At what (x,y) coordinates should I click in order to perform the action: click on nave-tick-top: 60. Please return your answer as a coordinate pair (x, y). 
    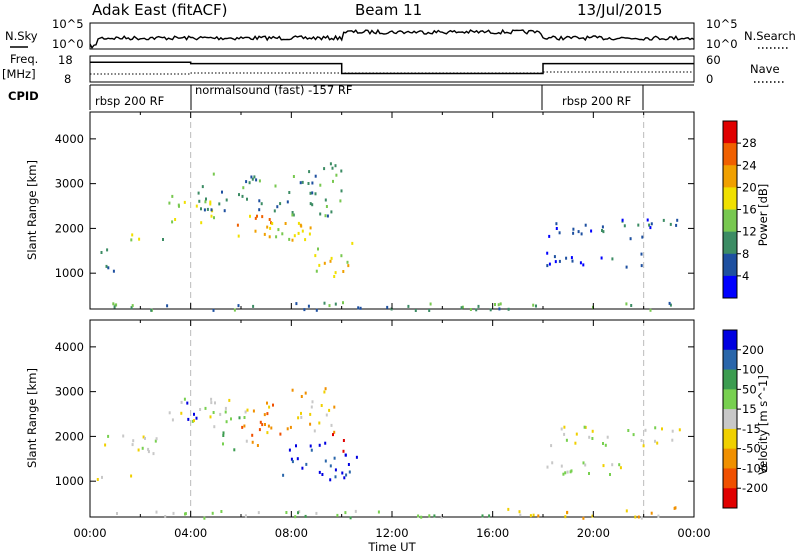
    Looking at the image, I should click on (713, 60).